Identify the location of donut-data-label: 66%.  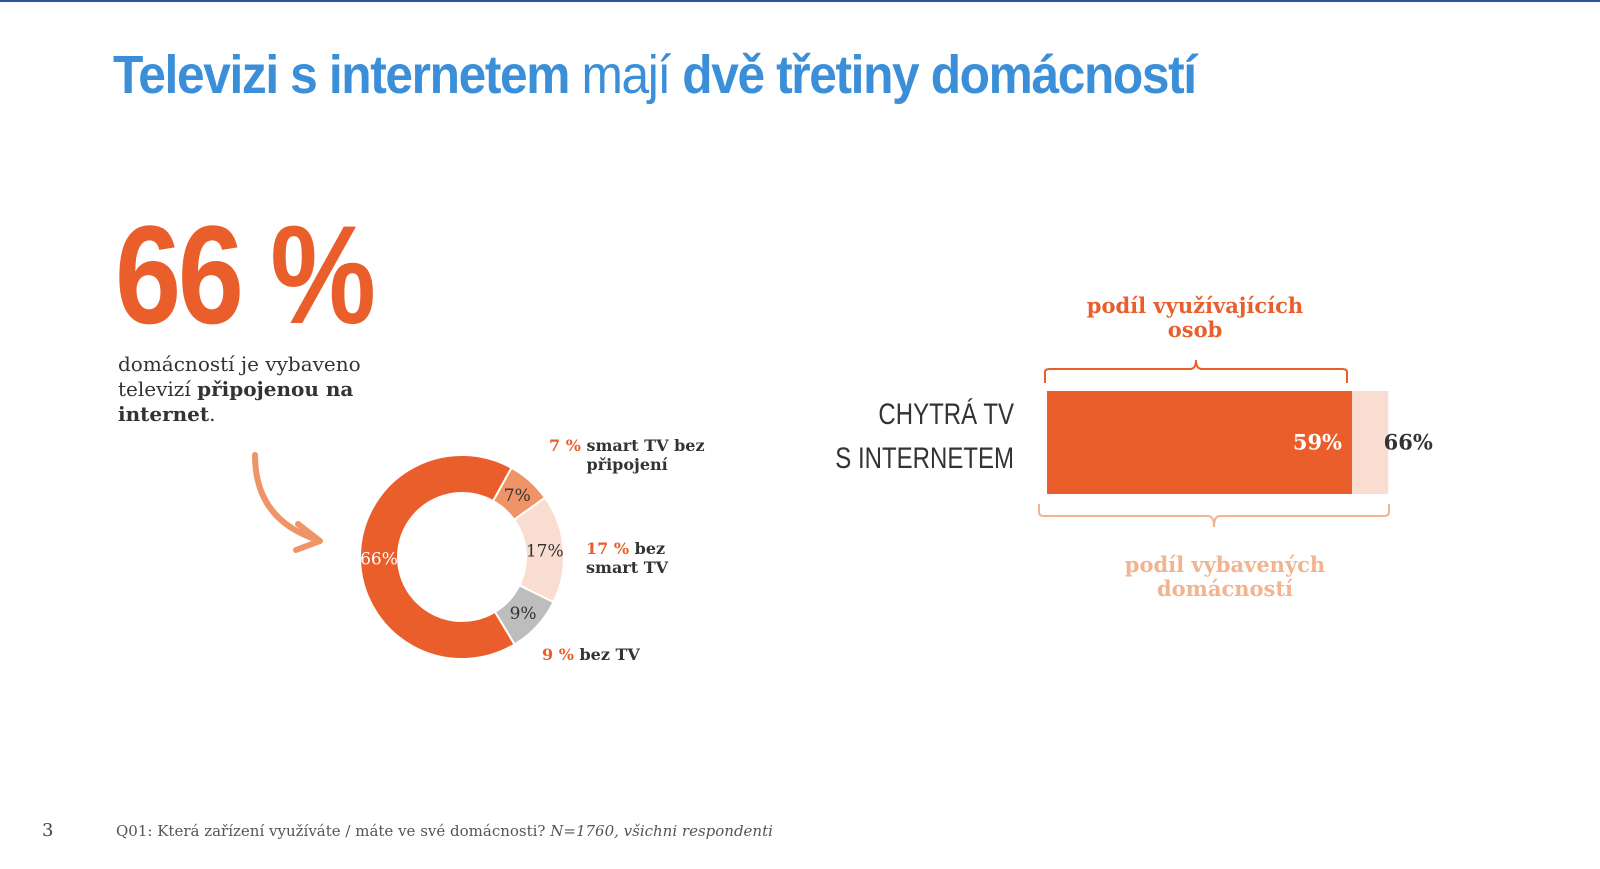
(379, 559).